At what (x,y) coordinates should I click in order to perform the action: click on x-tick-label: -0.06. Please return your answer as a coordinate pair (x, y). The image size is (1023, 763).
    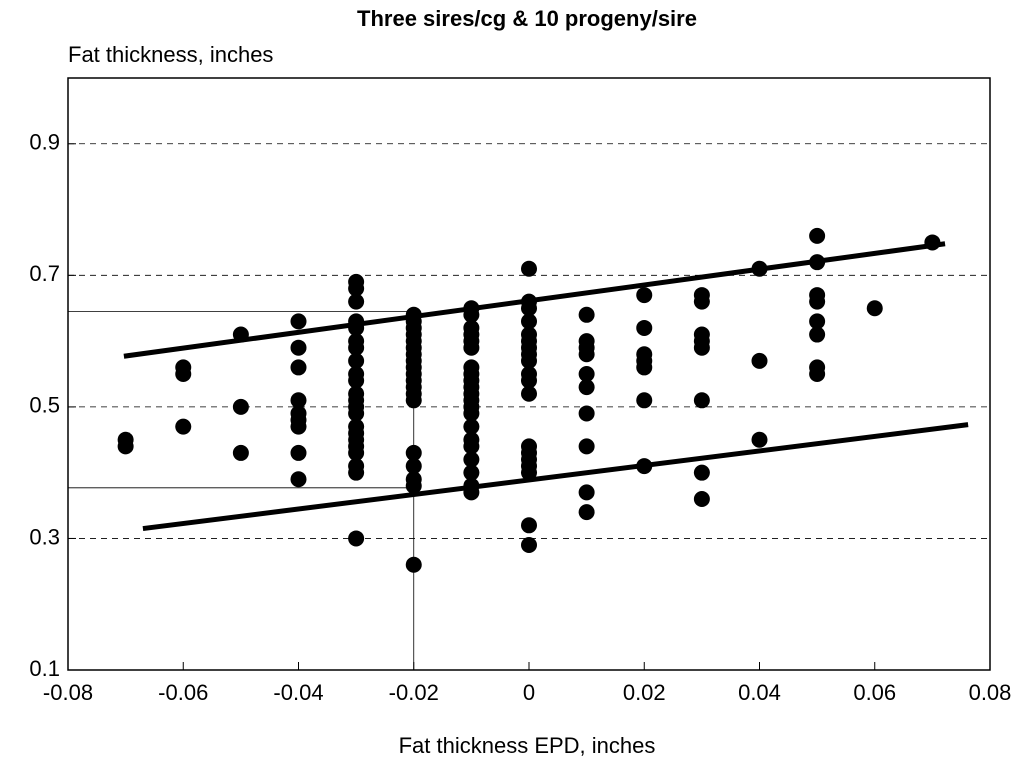
    Looking at the image, I should click on (183, 692).